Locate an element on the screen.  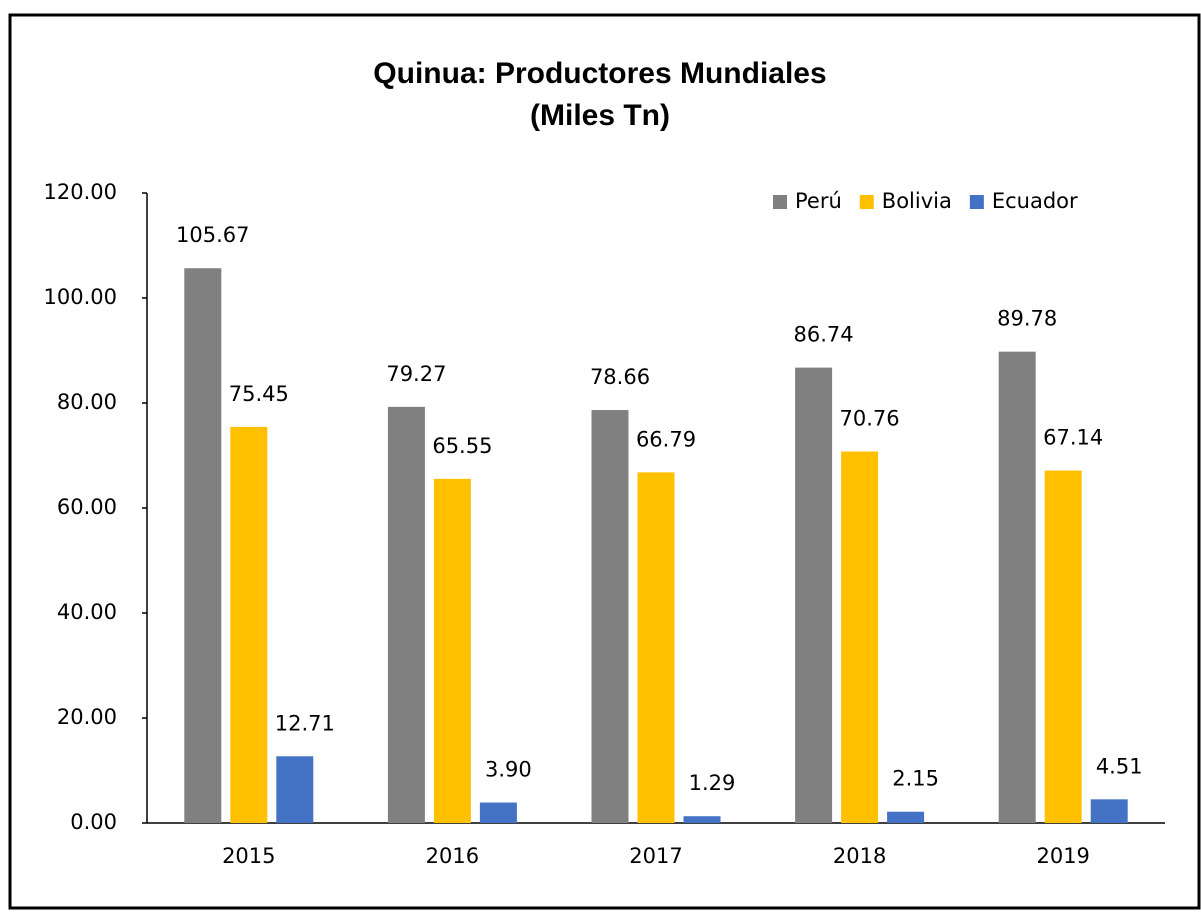
y-tick-label: 100.00 is located at coordinates (80, 297).